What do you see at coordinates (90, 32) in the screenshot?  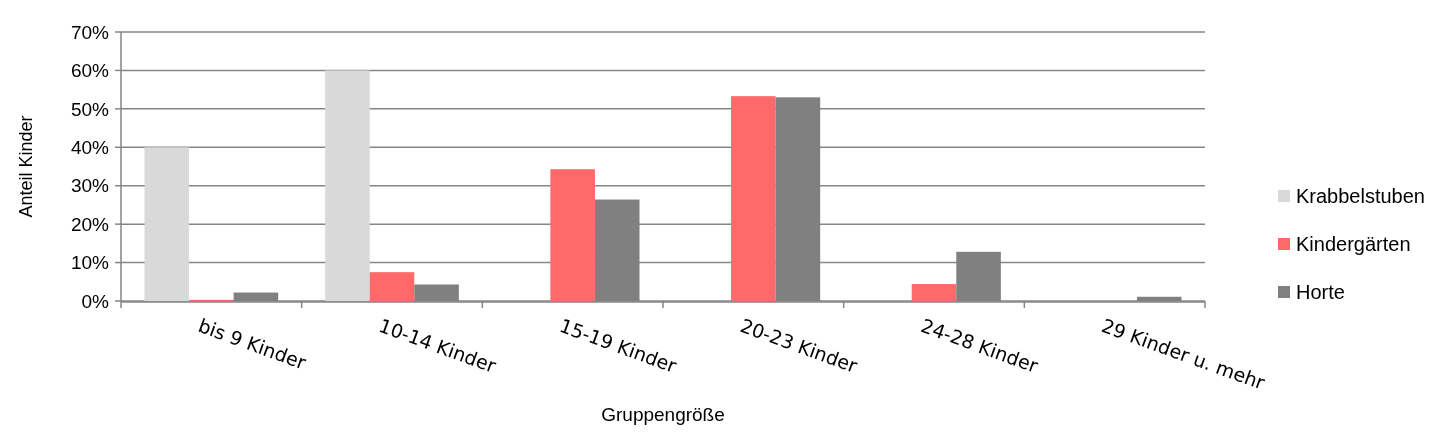 I see `y-tick-label: 70%` at bounding box center [90, 32].